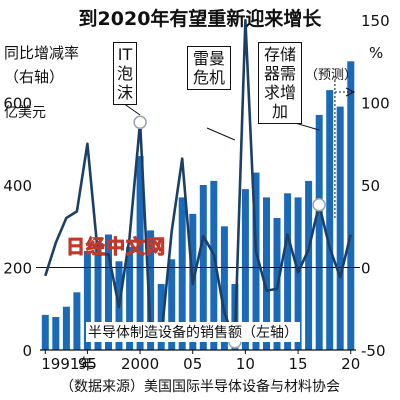 This screenshot has width=400, height=400. What do you see at coordinates (319, 205) in the screenshot?
I see `event-marker-2017` at bounding box center [319, 205].